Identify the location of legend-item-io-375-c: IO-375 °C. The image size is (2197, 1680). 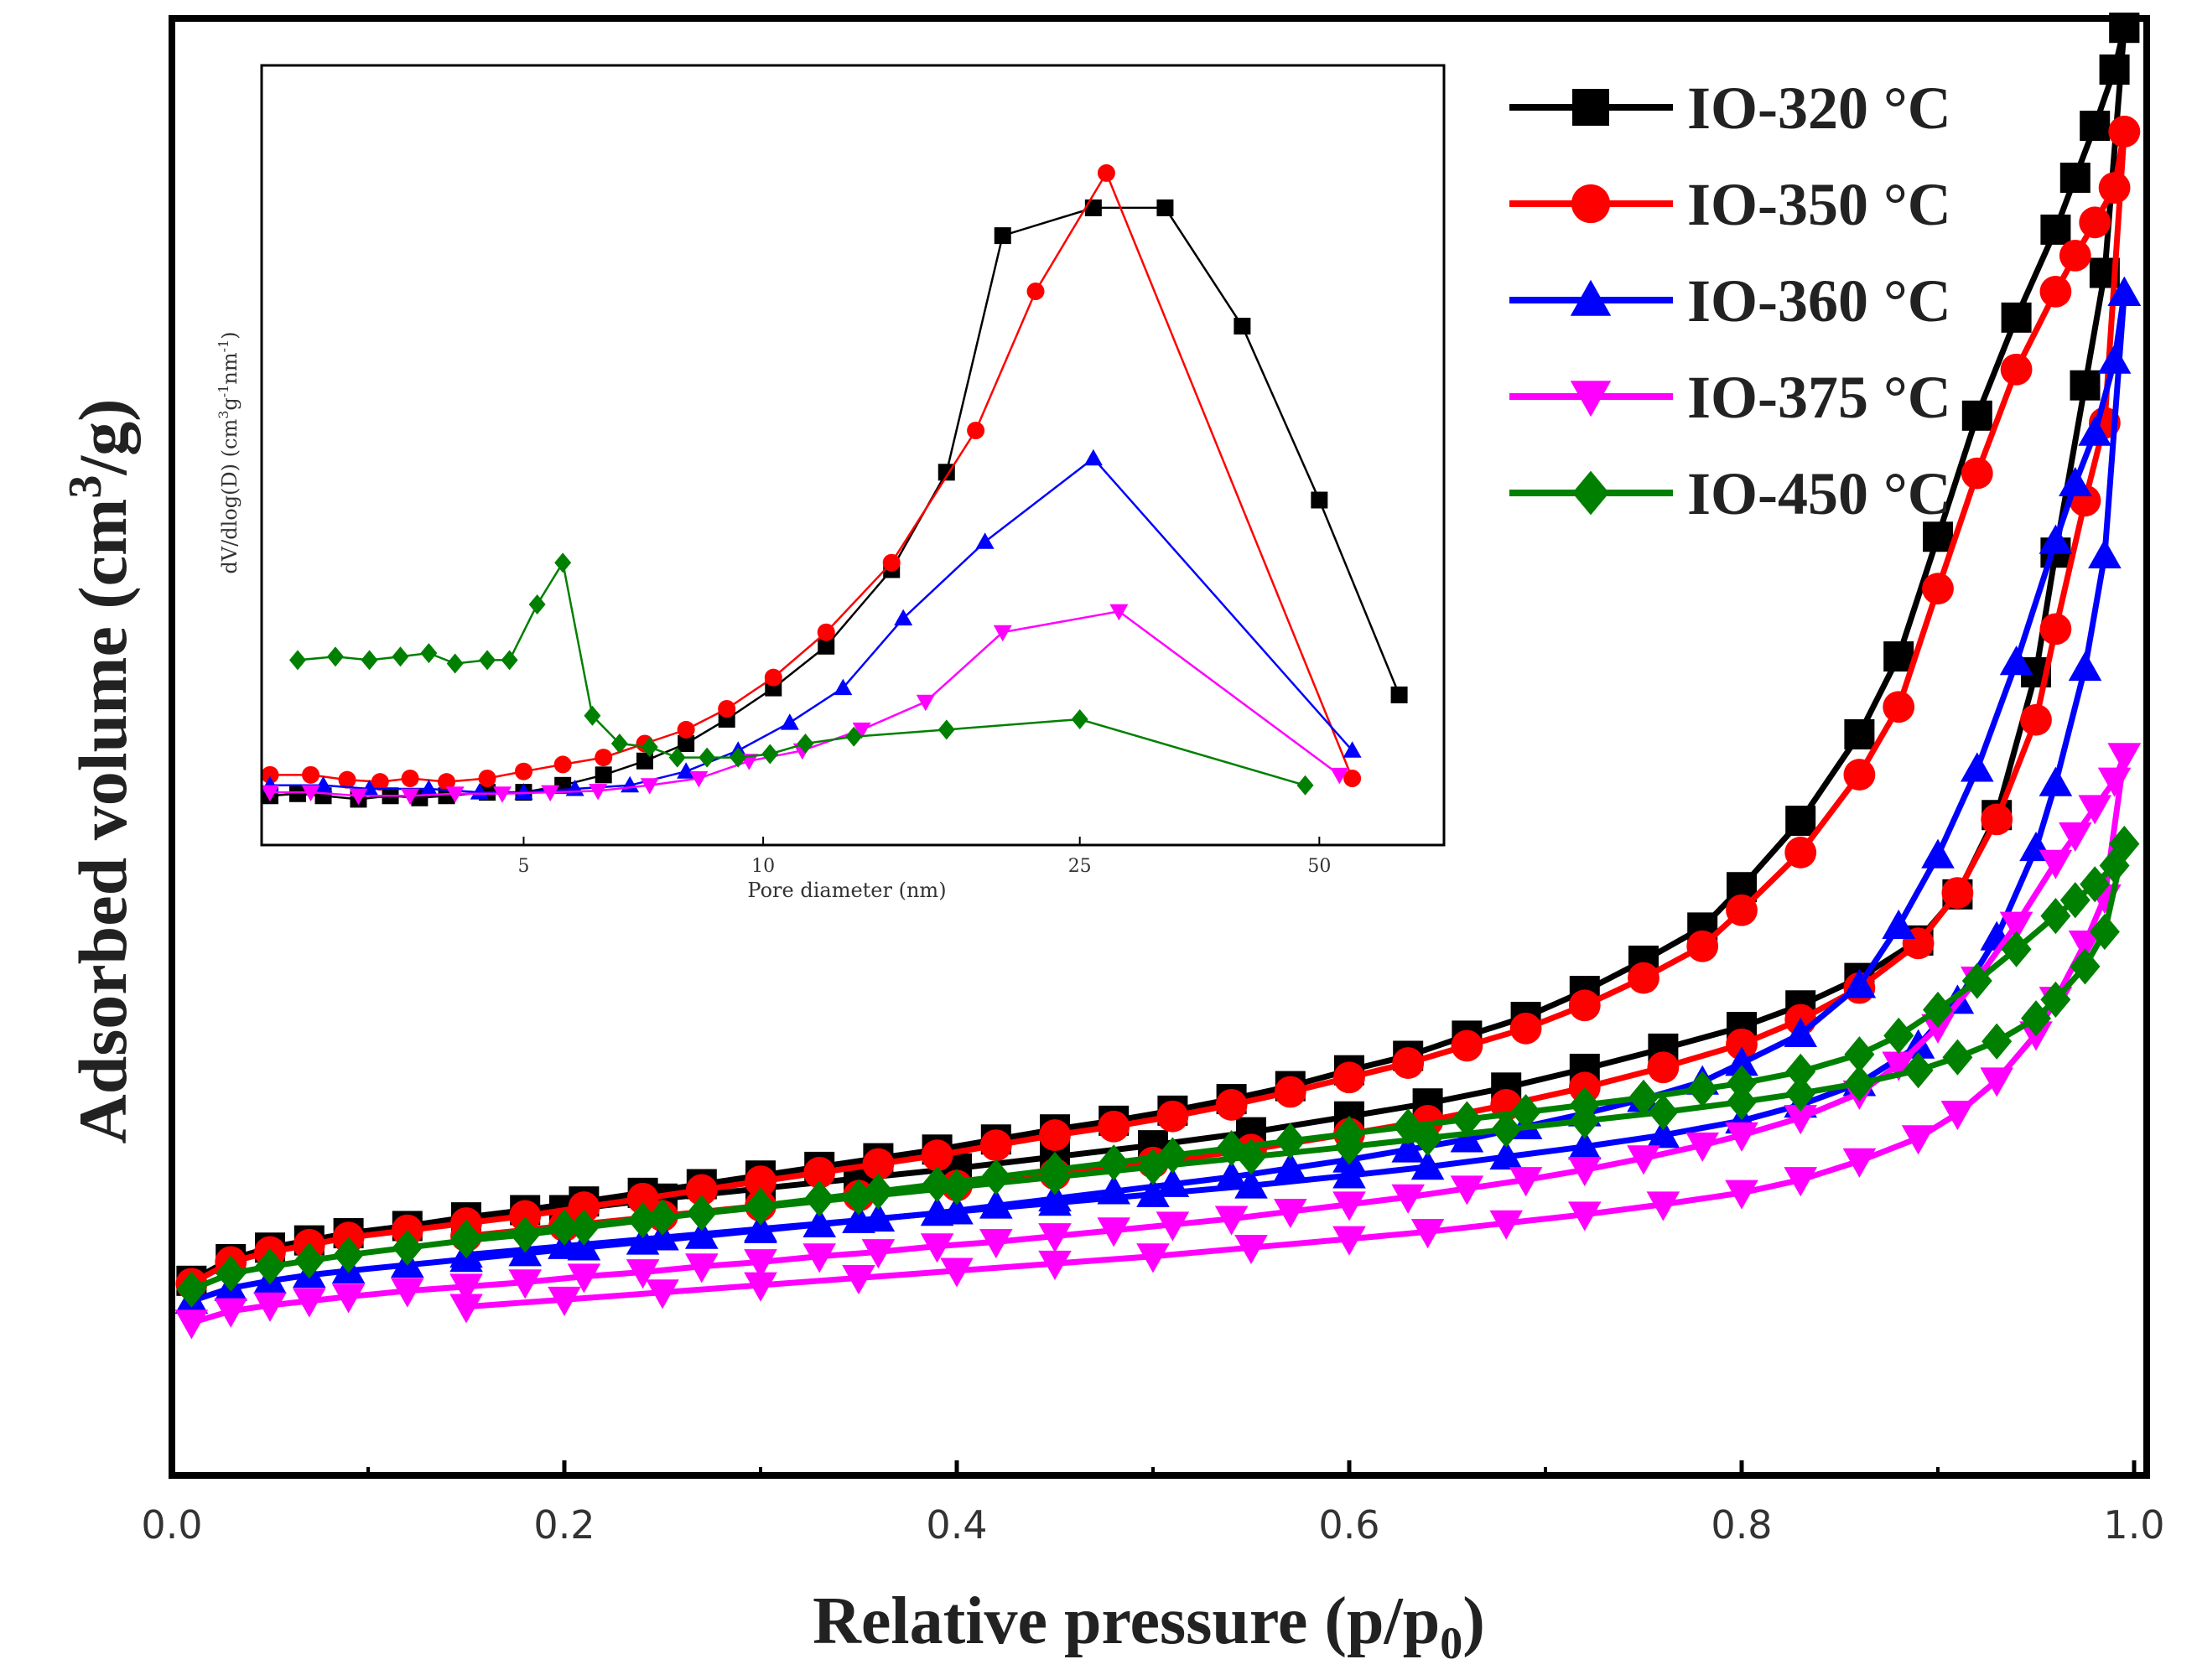
(1730, 397).